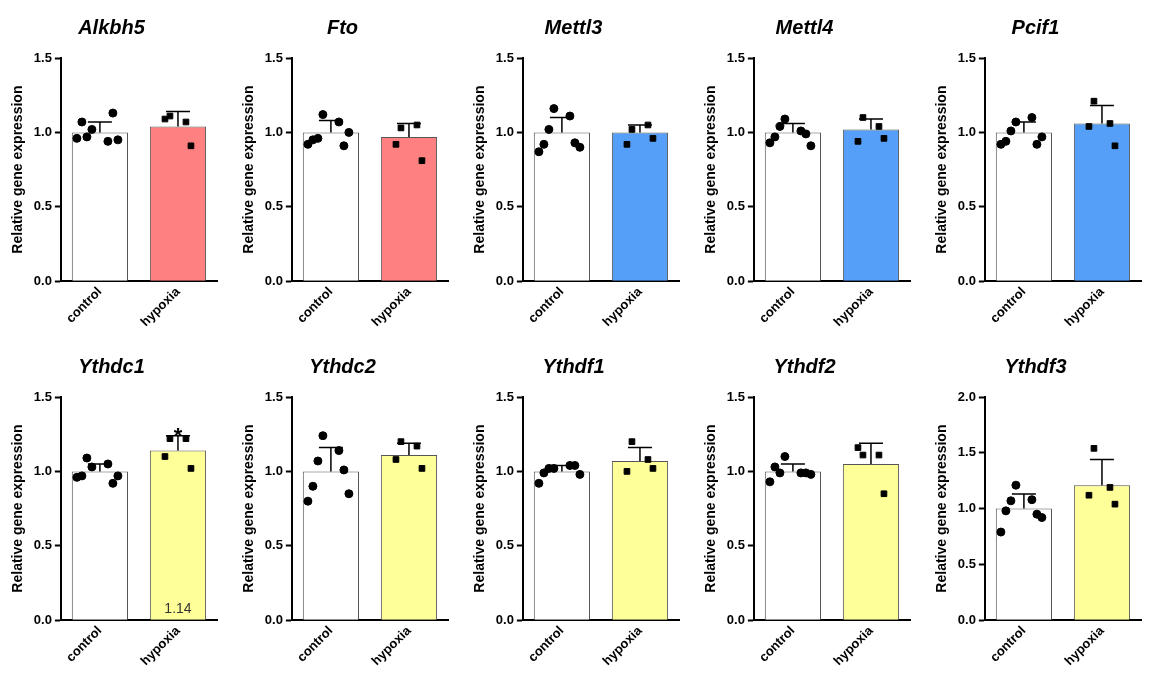 The height and width of the screenshot is (678, 1157). Describe the element at coordinates (342, 365) in the screenshot. I see `chart-title: Ythdc2` at that location.